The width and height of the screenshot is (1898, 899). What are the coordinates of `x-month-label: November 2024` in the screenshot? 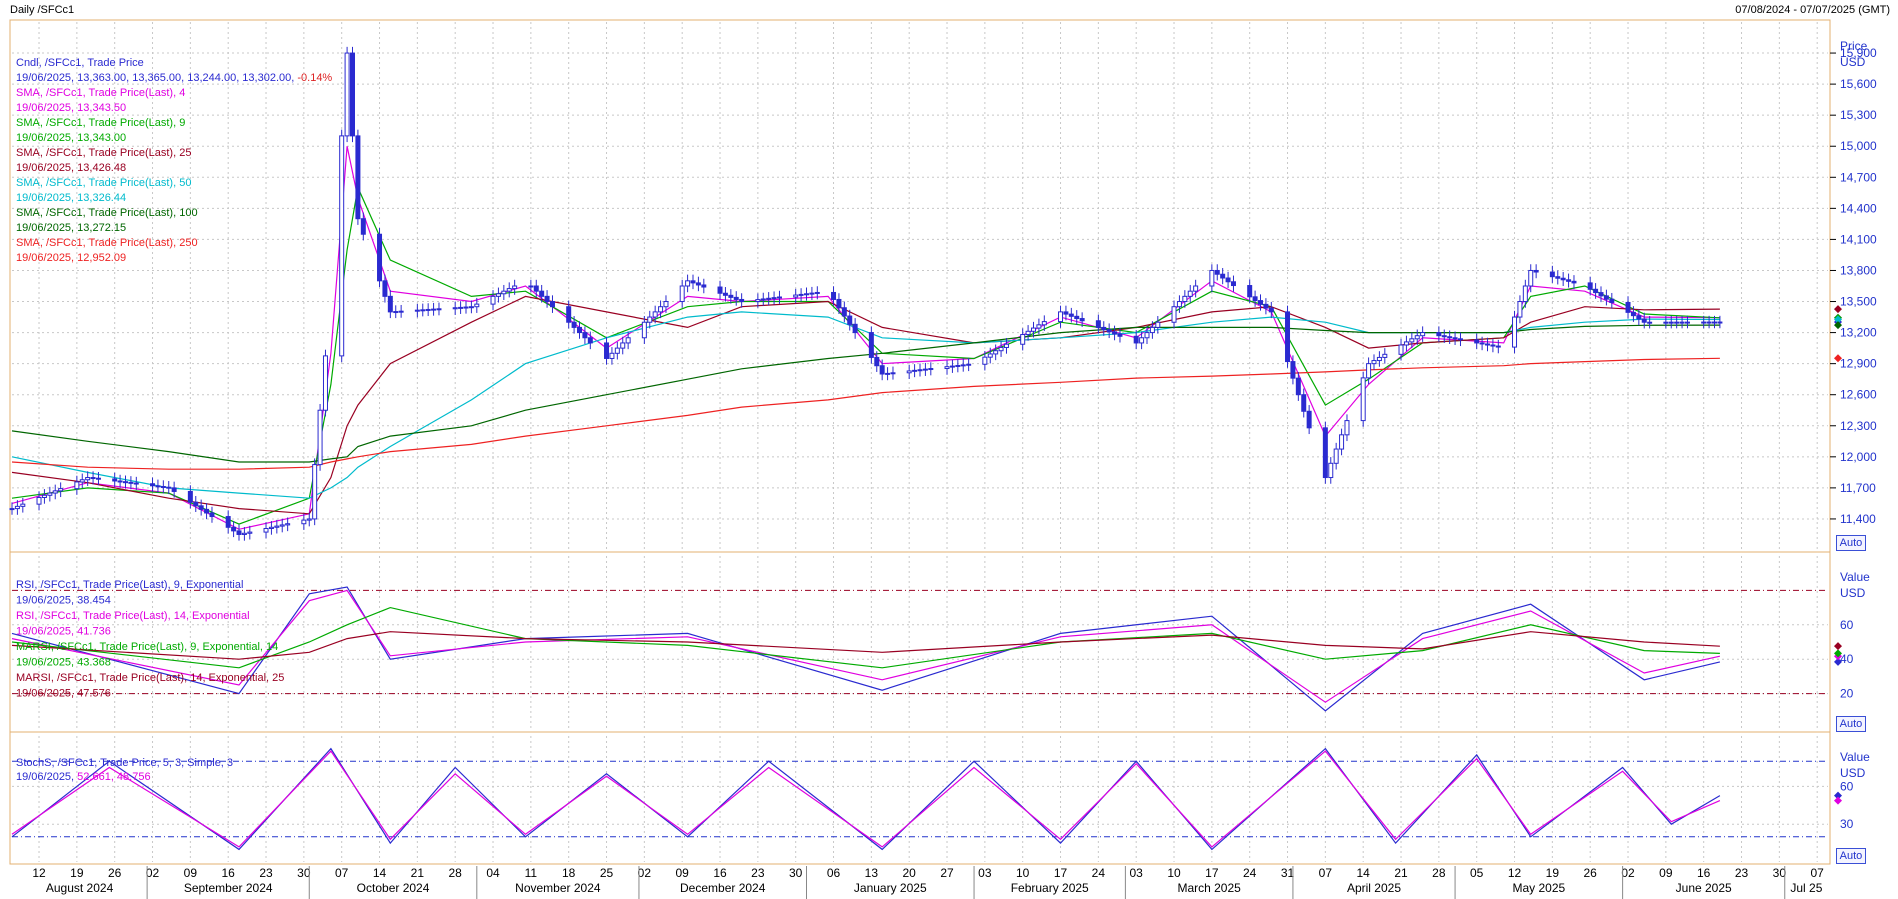 It's located at (558, 888).